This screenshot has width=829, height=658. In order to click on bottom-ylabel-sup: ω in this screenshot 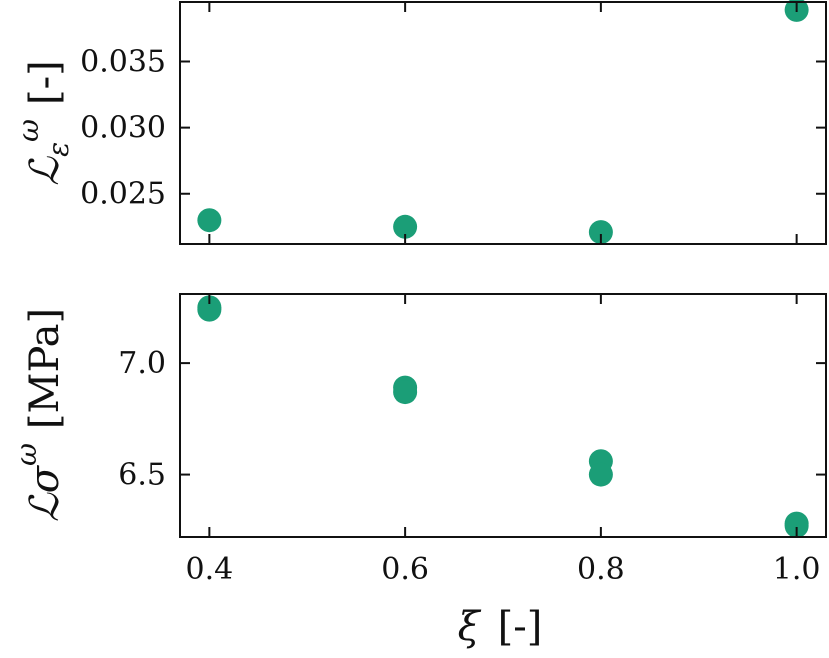, I will do `click(26, 454)`.